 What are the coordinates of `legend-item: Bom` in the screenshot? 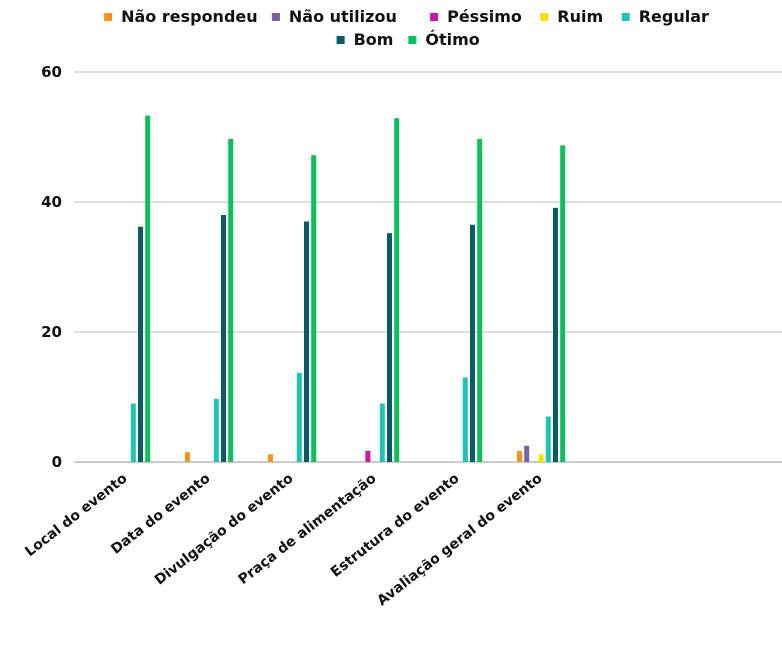 It's located at (365, 39).